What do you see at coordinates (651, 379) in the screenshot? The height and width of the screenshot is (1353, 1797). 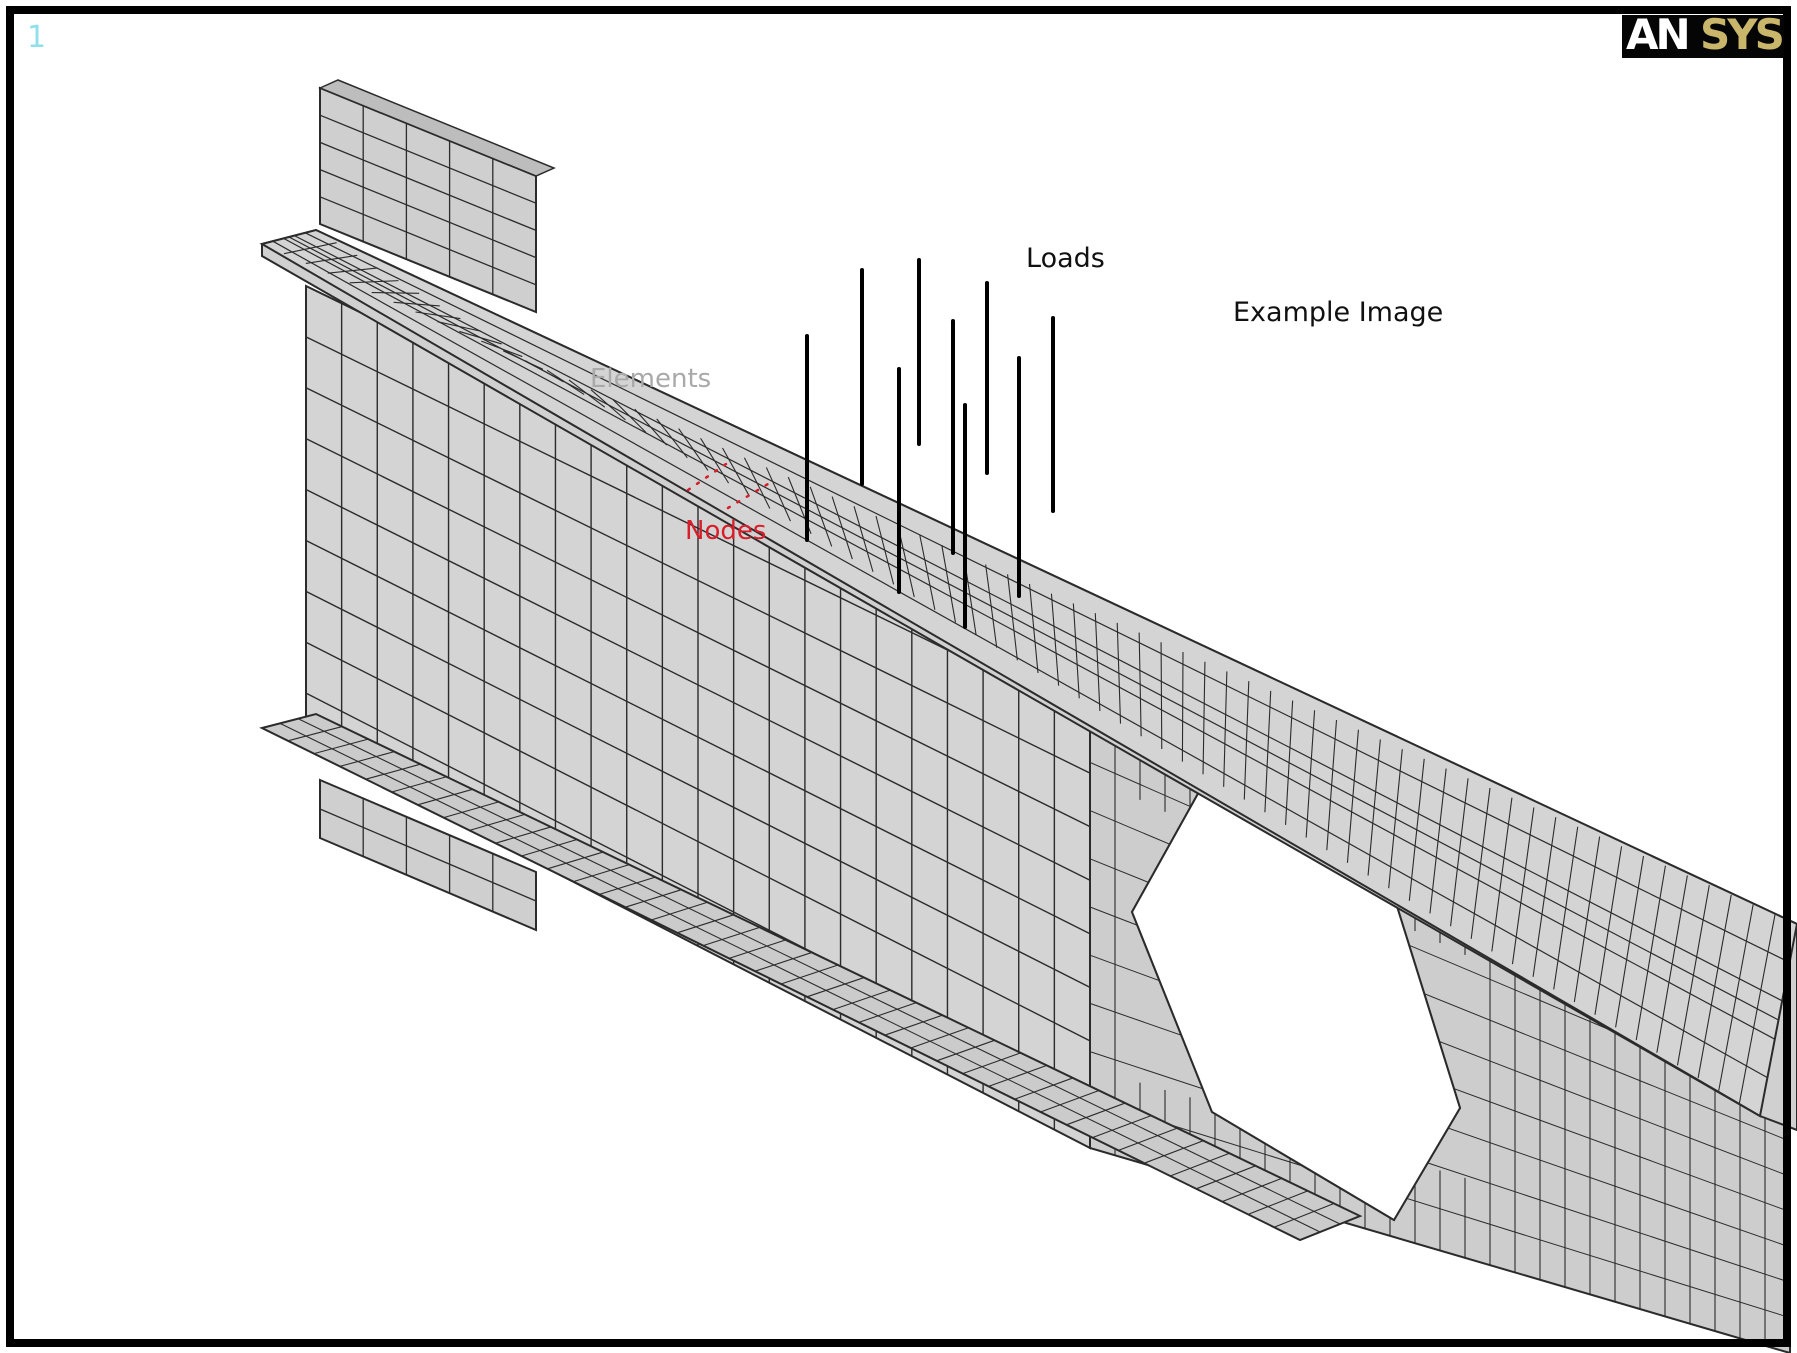 I see `elements-label: Elements` at bounding box center [651, 379].